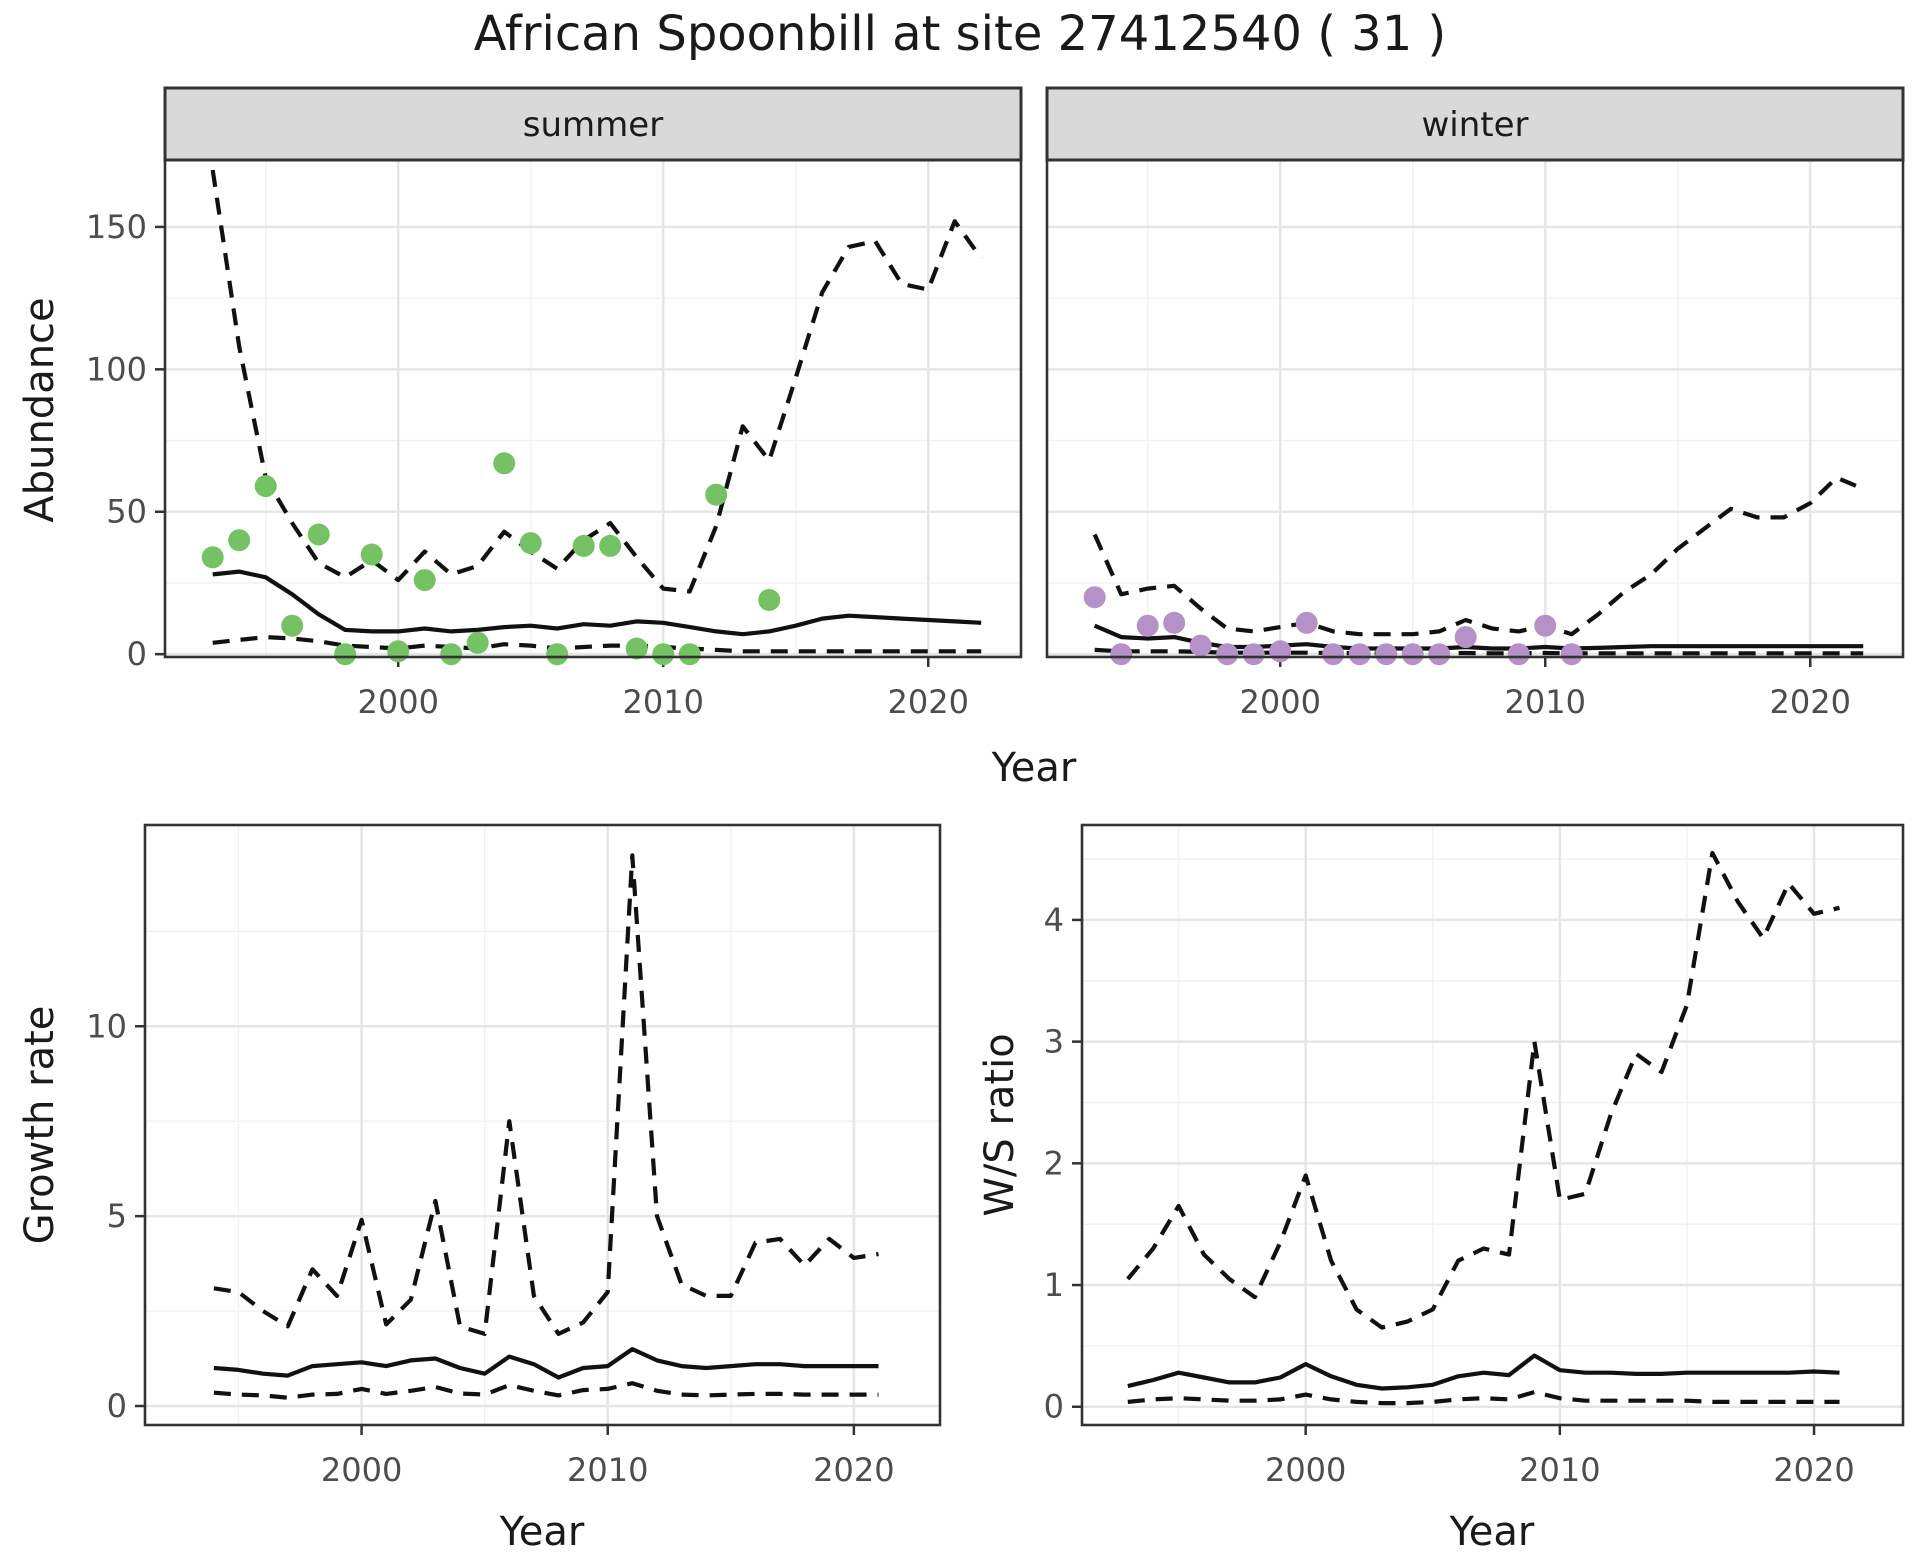  Describe the element at coordinates (542, 1532) in the screenshot. I see `x-axis-title-growth: Year` at that location.